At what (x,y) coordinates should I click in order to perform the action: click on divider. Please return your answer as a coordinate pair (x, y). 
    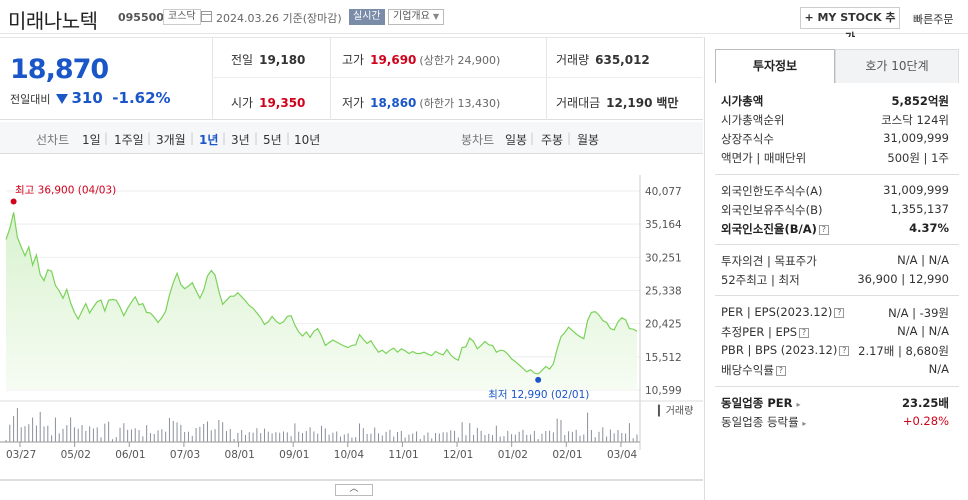
    Looking at the image, I should click on (837, 244).